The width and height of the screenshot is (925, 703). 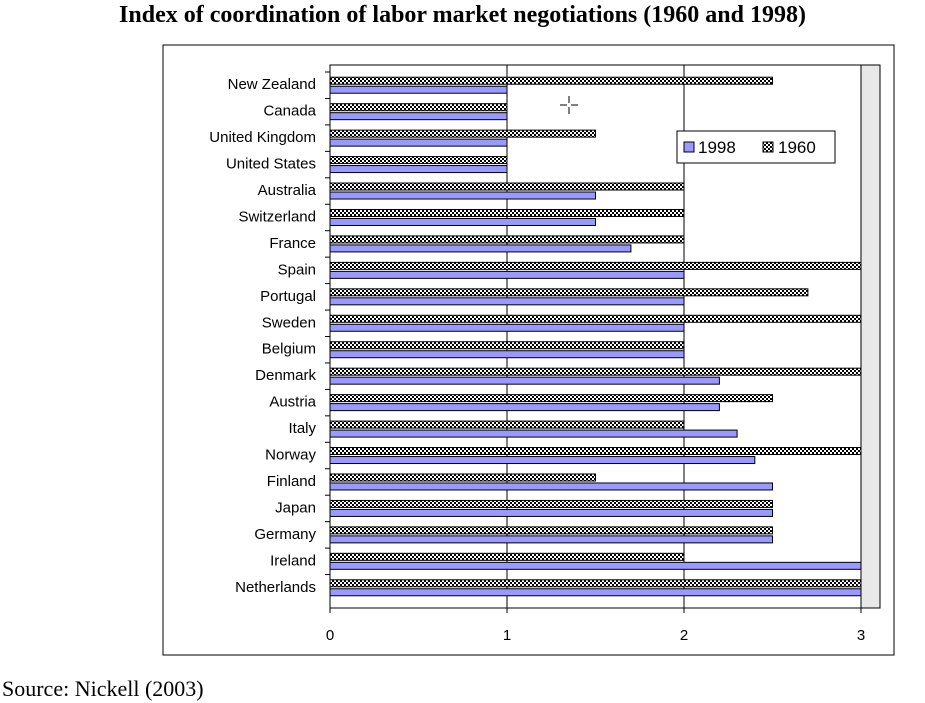 What do you see at coordinates (290, 455) in the screenshot?
I see `category-label: Norway` at bounding box center [290, 455].